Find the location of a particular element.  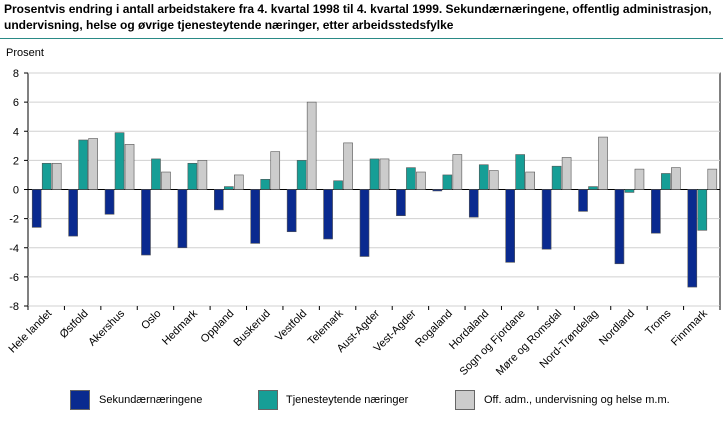

bar-tjenesteytende-næringer-5 is located at coordinates (229, 188).